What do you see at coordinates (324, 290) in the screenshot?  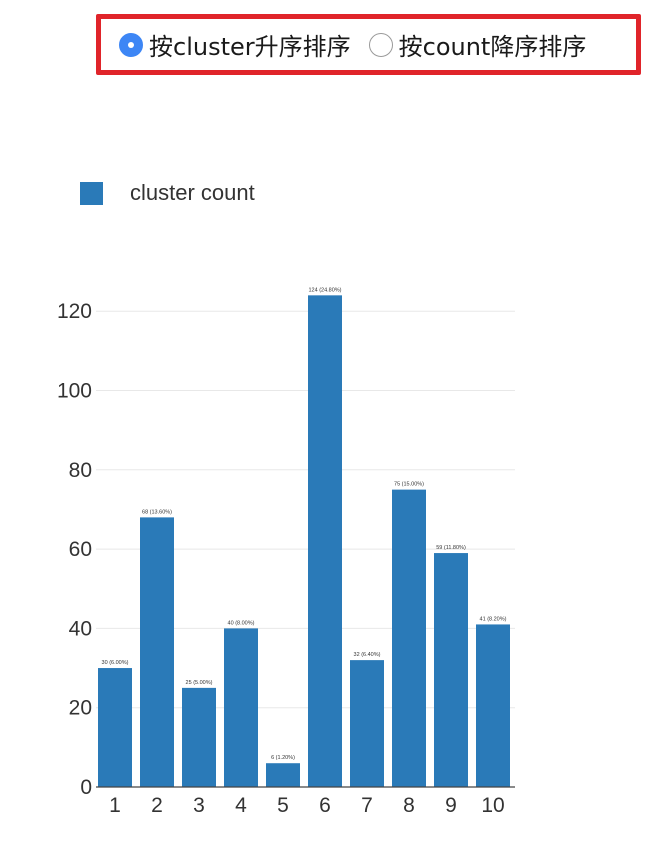 I see `bar-data-label: 124 (24.80%)` at bounding box center [324, 290].